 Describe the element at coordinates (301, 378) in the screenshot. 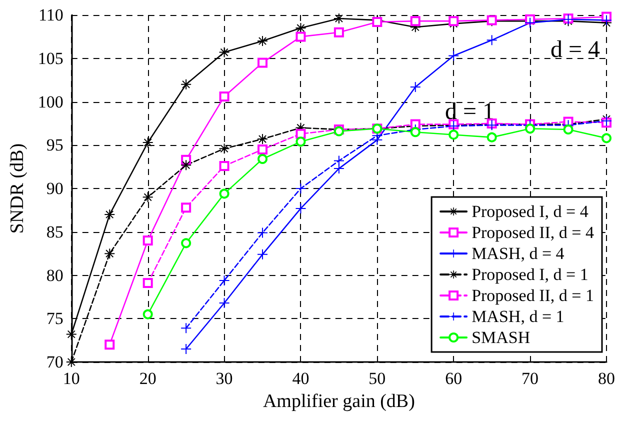

I see `x-tick-label: 40` at that location.